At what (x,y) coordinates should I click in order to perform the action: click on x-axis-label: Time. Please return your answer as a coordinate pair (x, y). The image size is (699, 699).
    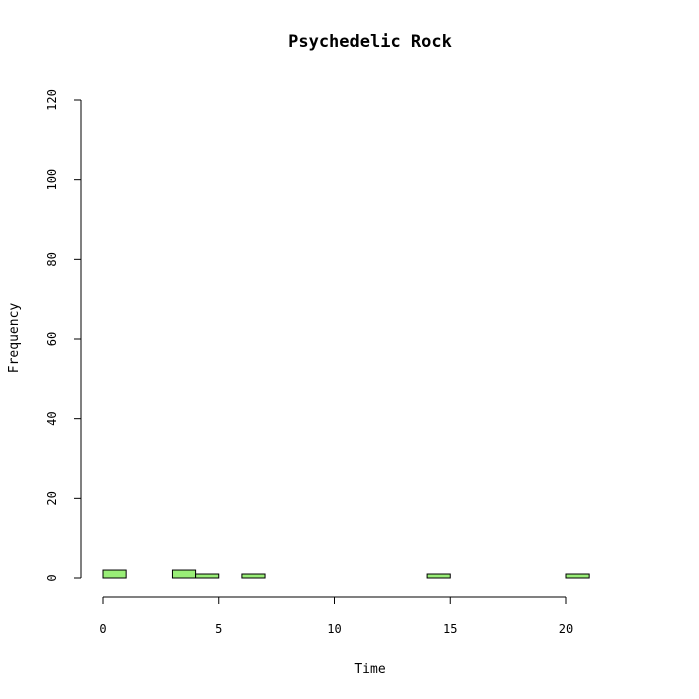
    Looking at the image, I should click on (369, 669).